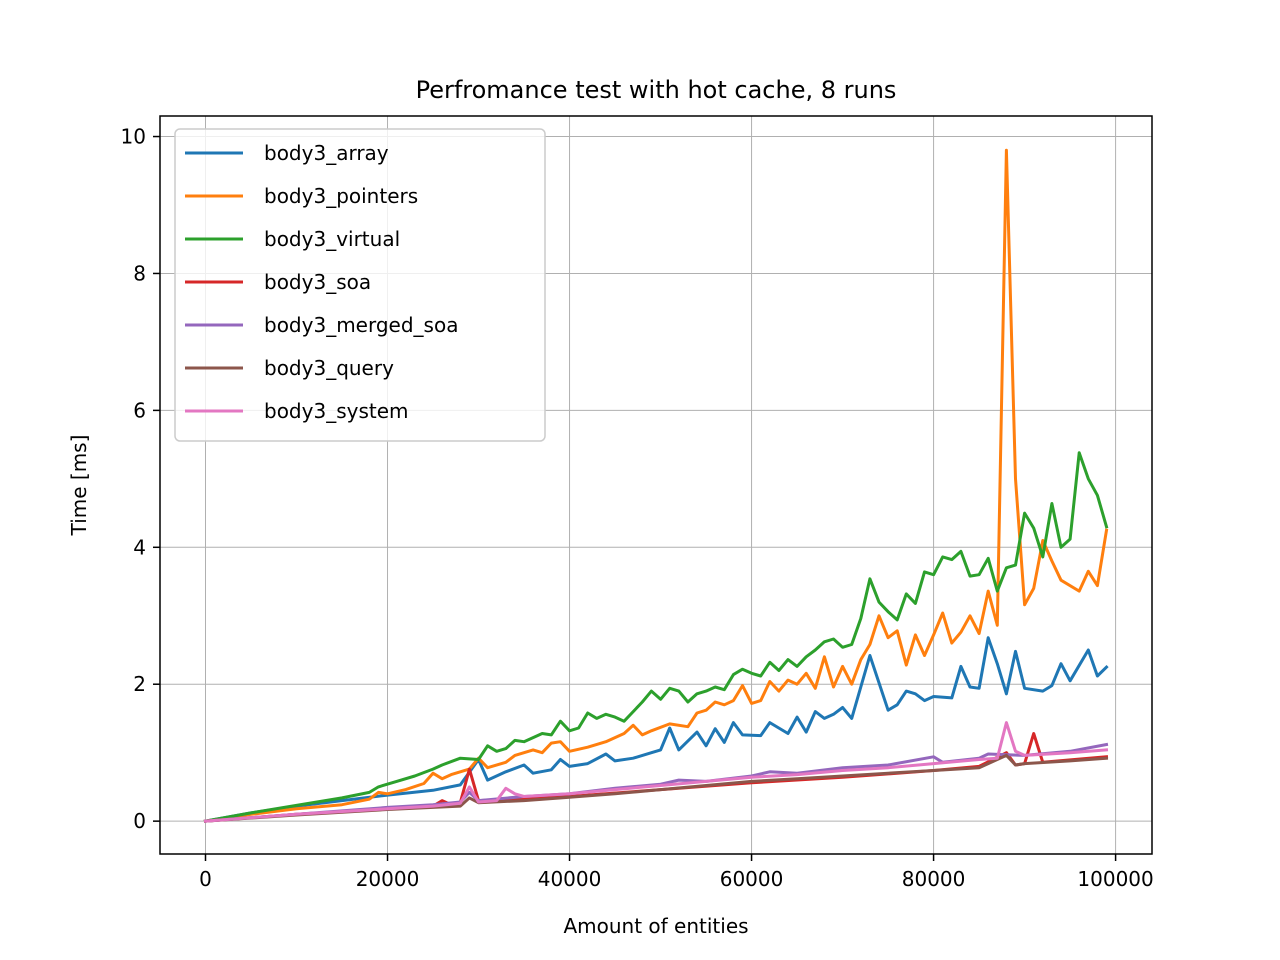 The image size is (1280, 960). I want to click on x-tick-label: 100000, so click(1115, 879).